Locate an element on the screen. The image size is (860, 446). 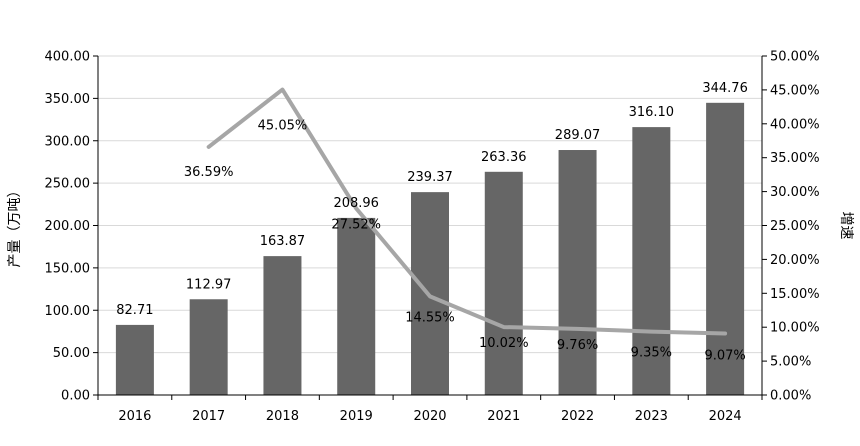
y2-tick-label: 0.00% is located at coordinates (790, 396).